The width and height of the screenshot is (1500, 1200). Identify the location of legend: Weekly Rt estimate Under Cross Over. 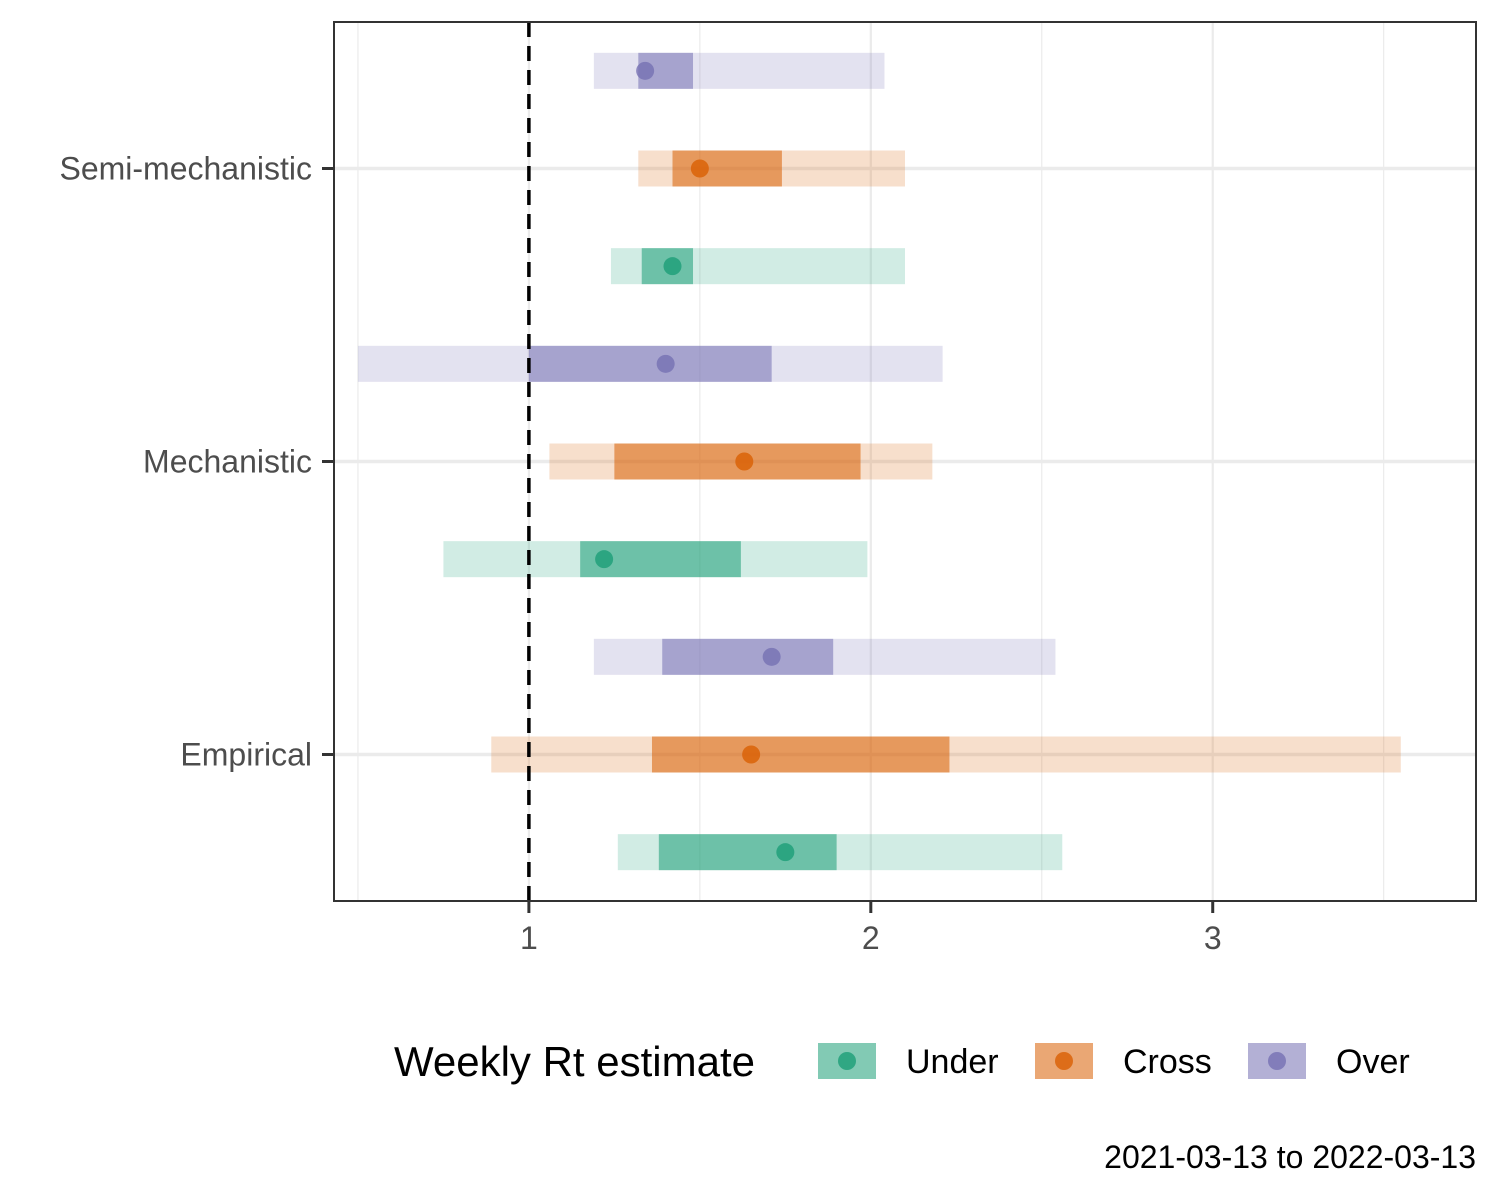
(902, 1061).